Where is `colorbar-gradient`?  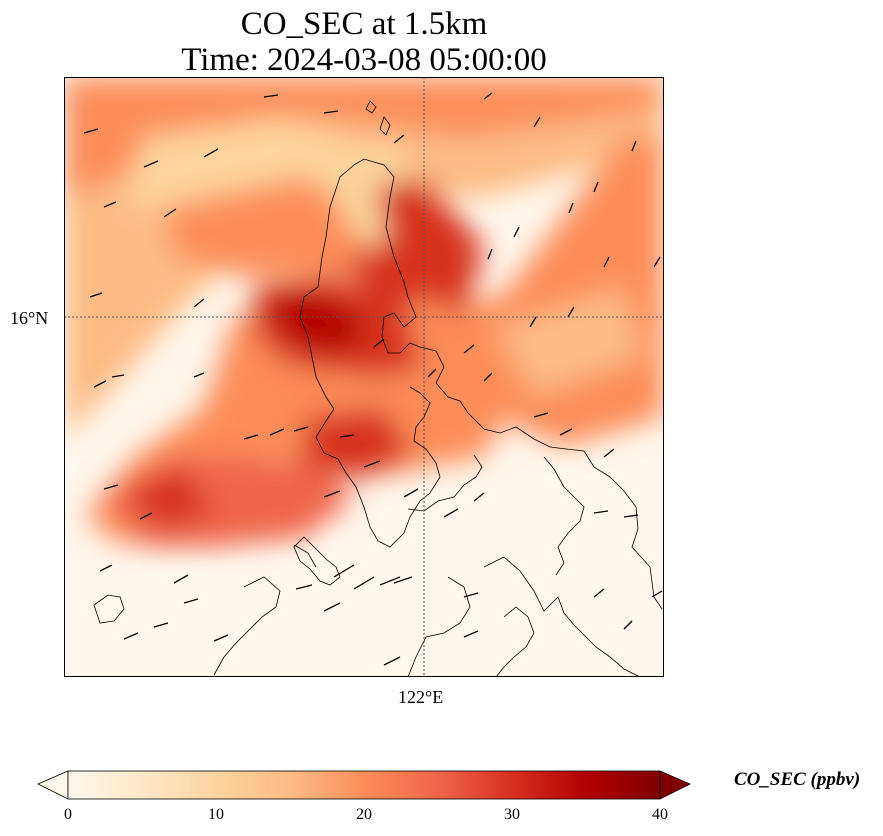
colorbar-gradient is located at coordinates (364, 785).